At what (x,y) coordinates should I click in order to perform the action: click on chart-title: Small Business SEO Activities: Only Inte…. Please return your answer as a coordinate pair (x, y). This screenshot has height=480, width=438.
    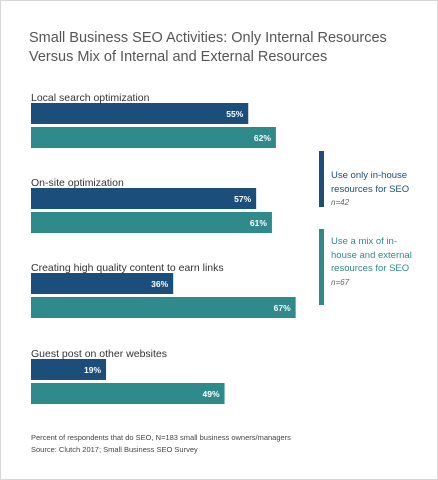
    Looking at the image, I should click on (208, 47).